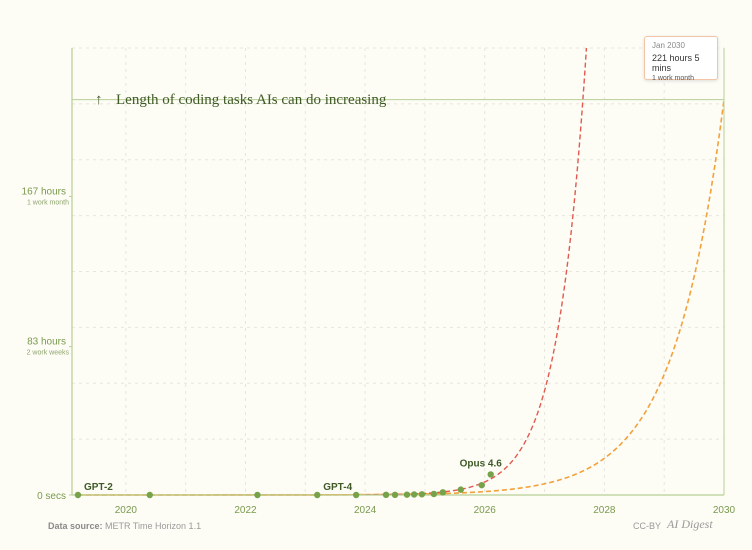 The image size is (752, 550). Describe the element at coordinates (44, 191) in the screenshot. I see `y-tick-label: 167 hours` at that location.